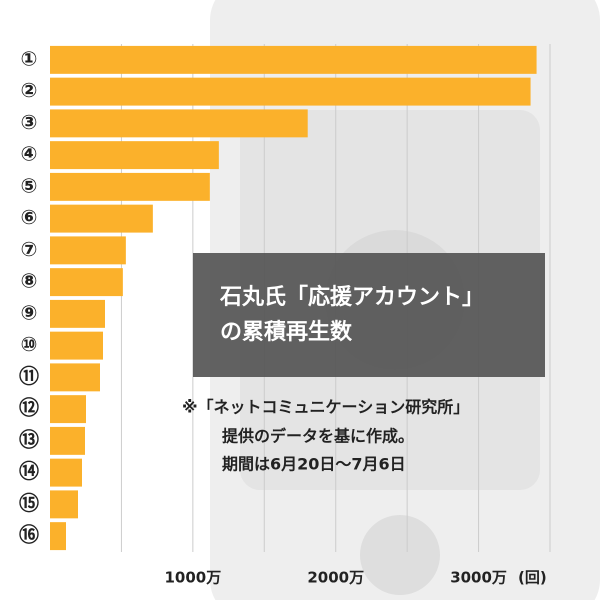 The height and width of the screenshot is (600, 600). I want to click on y-tick-label: ⑥, so click(29, 217).